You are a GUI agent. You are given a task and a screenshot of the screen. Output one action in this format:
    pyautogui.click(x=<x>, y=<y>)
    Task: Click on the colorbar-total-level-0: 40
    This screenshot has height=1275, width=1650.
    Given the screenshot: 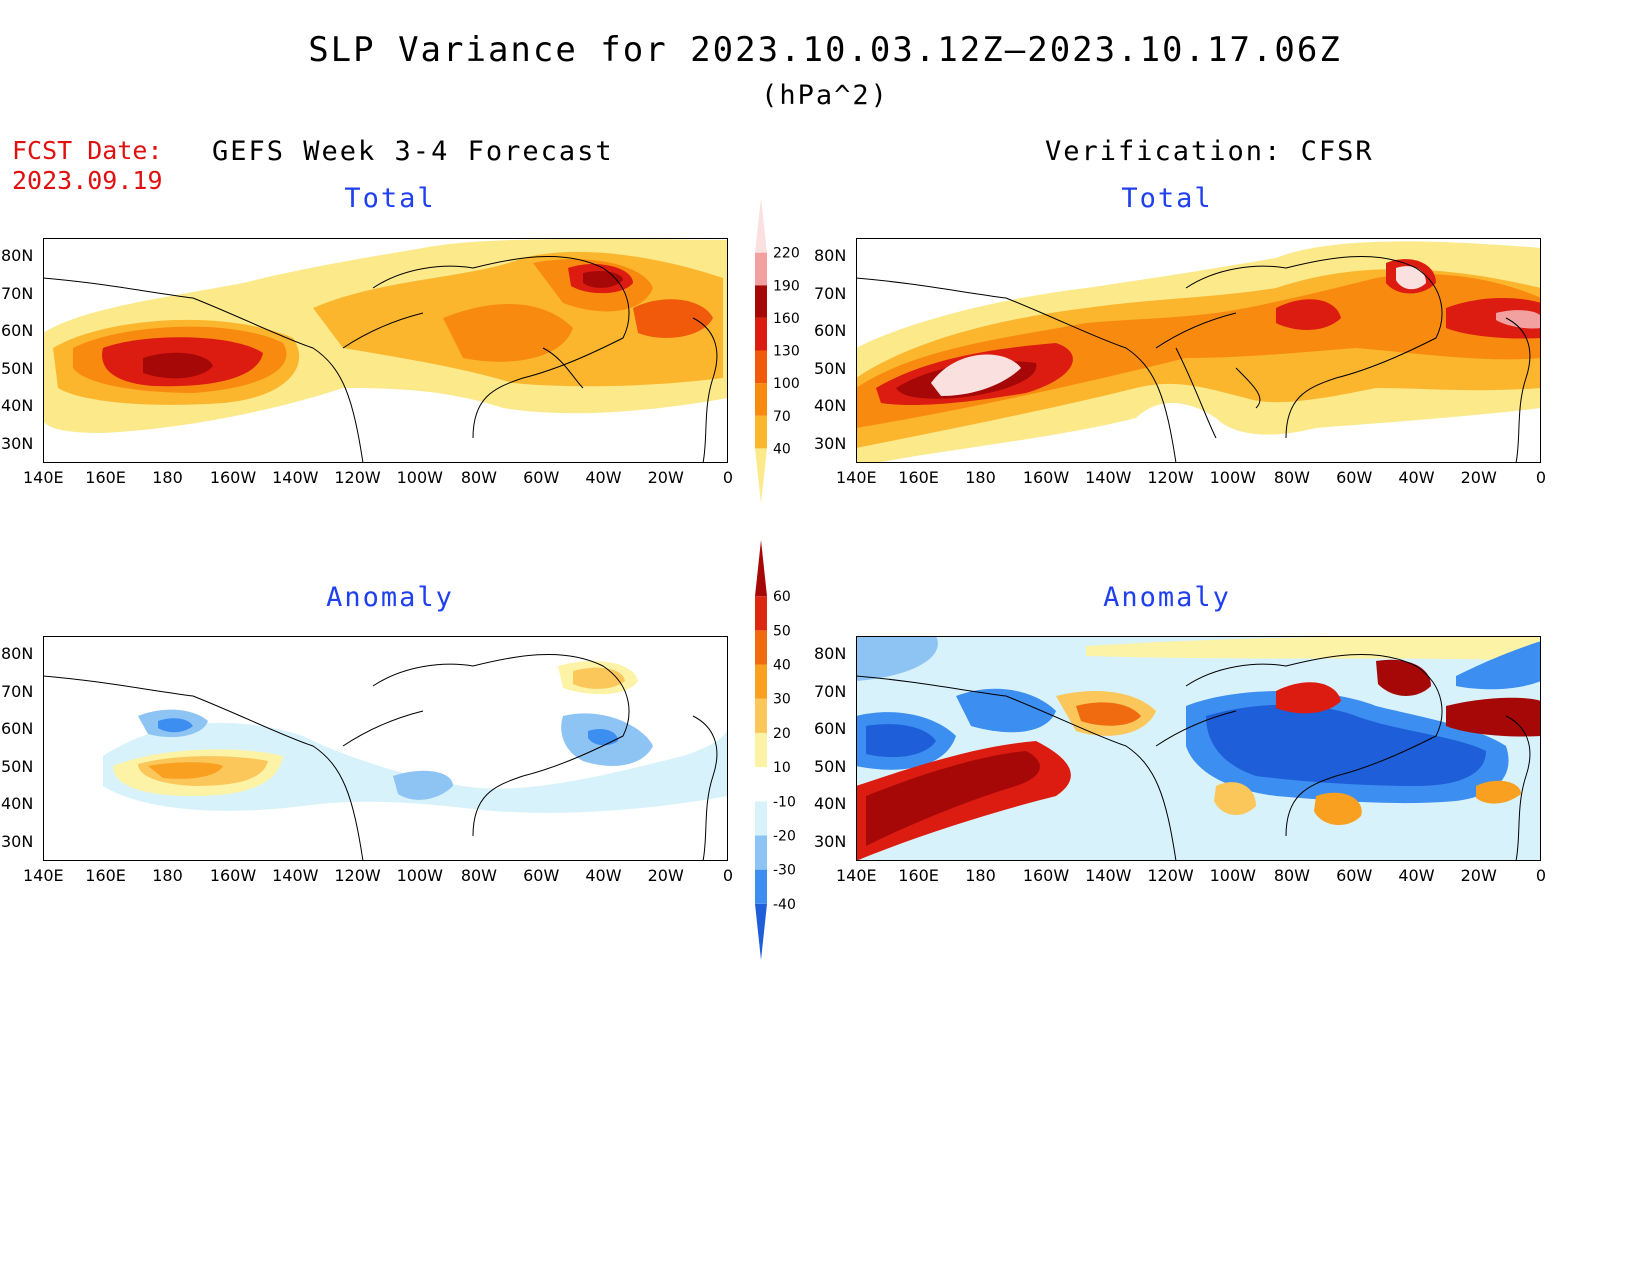 What is the action you would take?
    pyautogui.click(x=782, y=449)
    